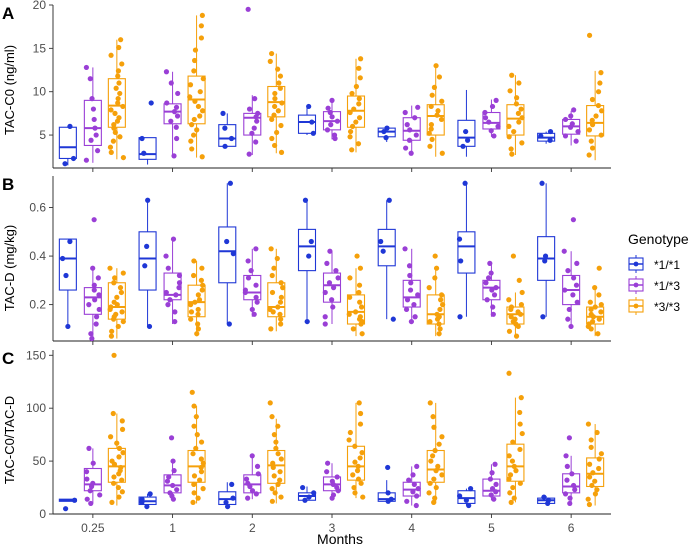  I want to click on legend-label-3-3: *3/*3, so click(667, 307).